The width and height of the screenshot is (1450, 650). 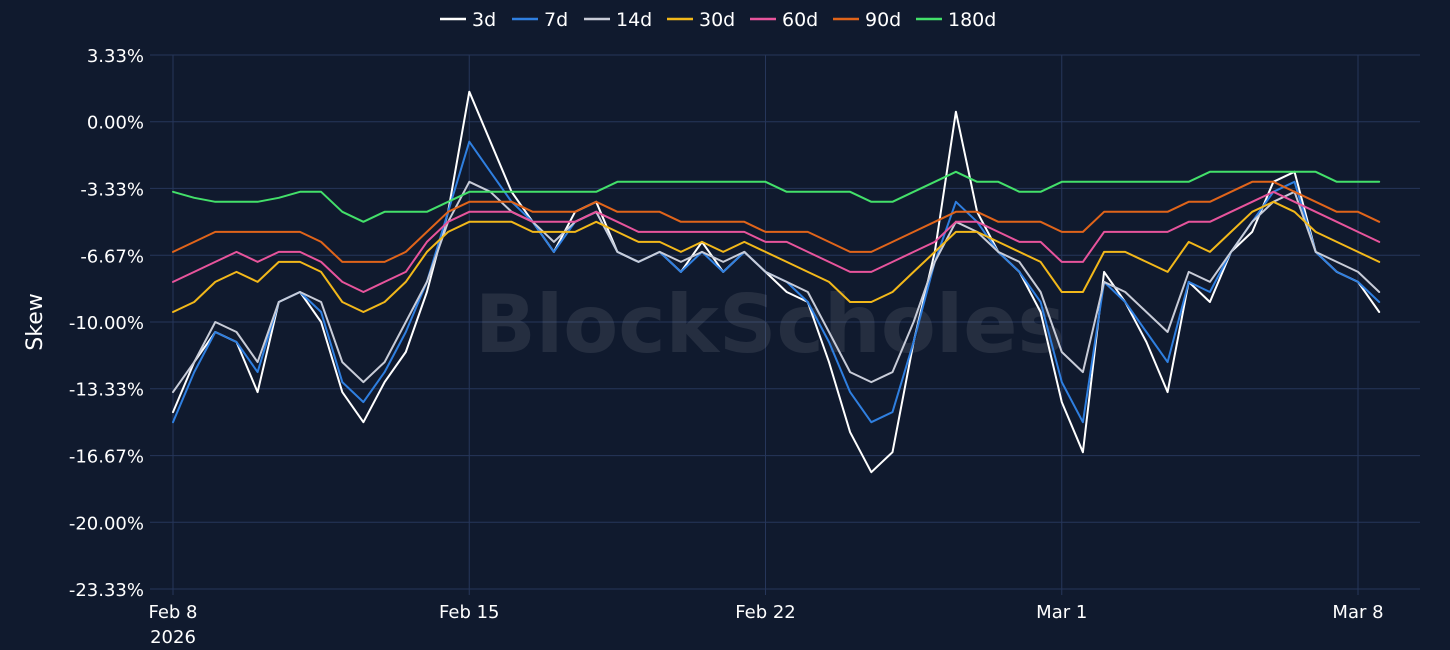 I want to click on series-line-30d, so click(x=776, y=256).